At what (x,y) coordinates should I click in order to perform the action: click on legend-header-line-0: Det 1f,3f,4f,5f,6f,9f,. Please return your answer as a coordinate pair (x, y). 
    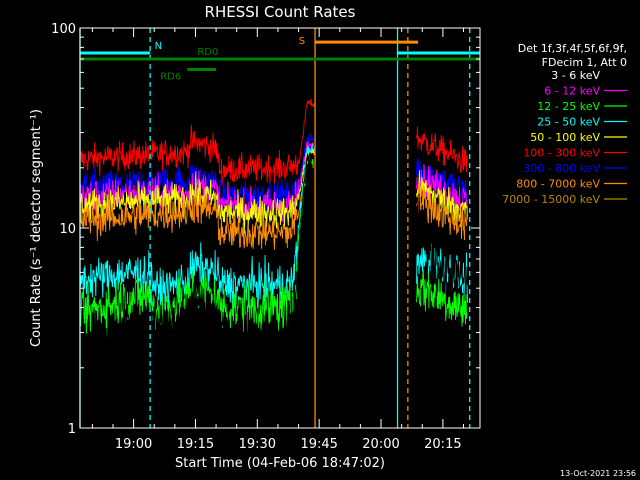
    Looking at the image, I should click on (572, 48).